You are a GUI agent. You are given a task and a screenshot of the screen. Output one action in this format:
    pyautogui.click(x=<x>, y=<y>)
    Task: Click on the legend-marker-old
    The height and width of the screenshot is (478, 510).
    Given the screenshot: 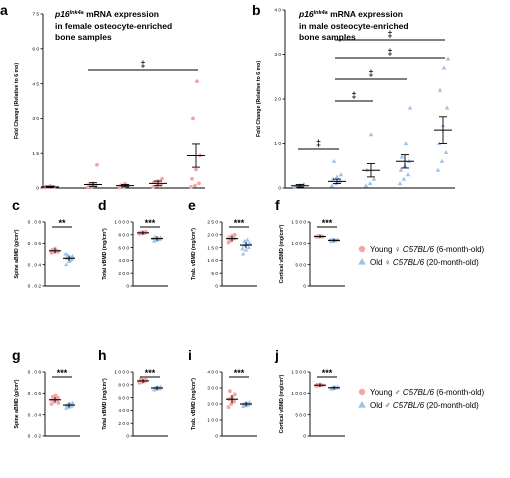 What is the action you would take?
    pyautogui.click(x=362, y=404)
    